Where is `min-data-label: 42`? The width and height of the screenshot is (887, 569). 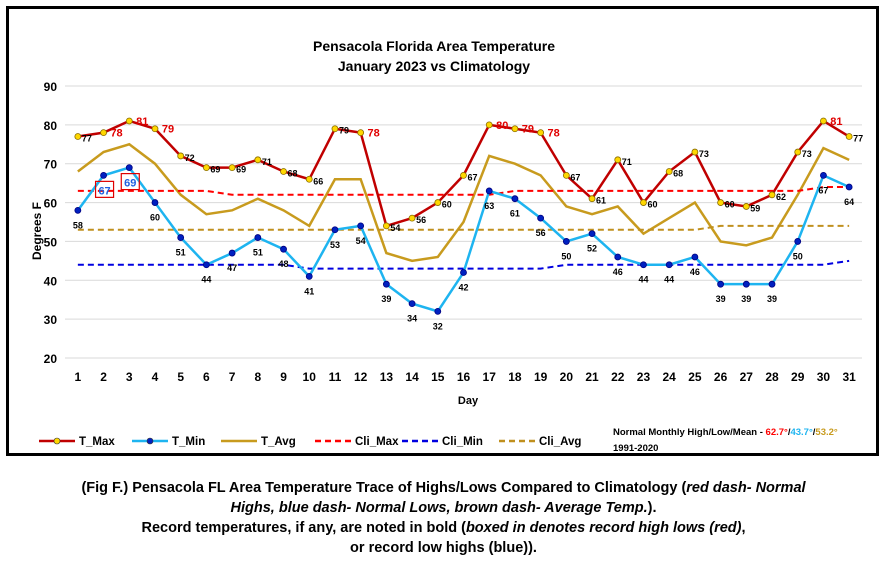 min-data-label: 42 is located at coordinates (463, 288).